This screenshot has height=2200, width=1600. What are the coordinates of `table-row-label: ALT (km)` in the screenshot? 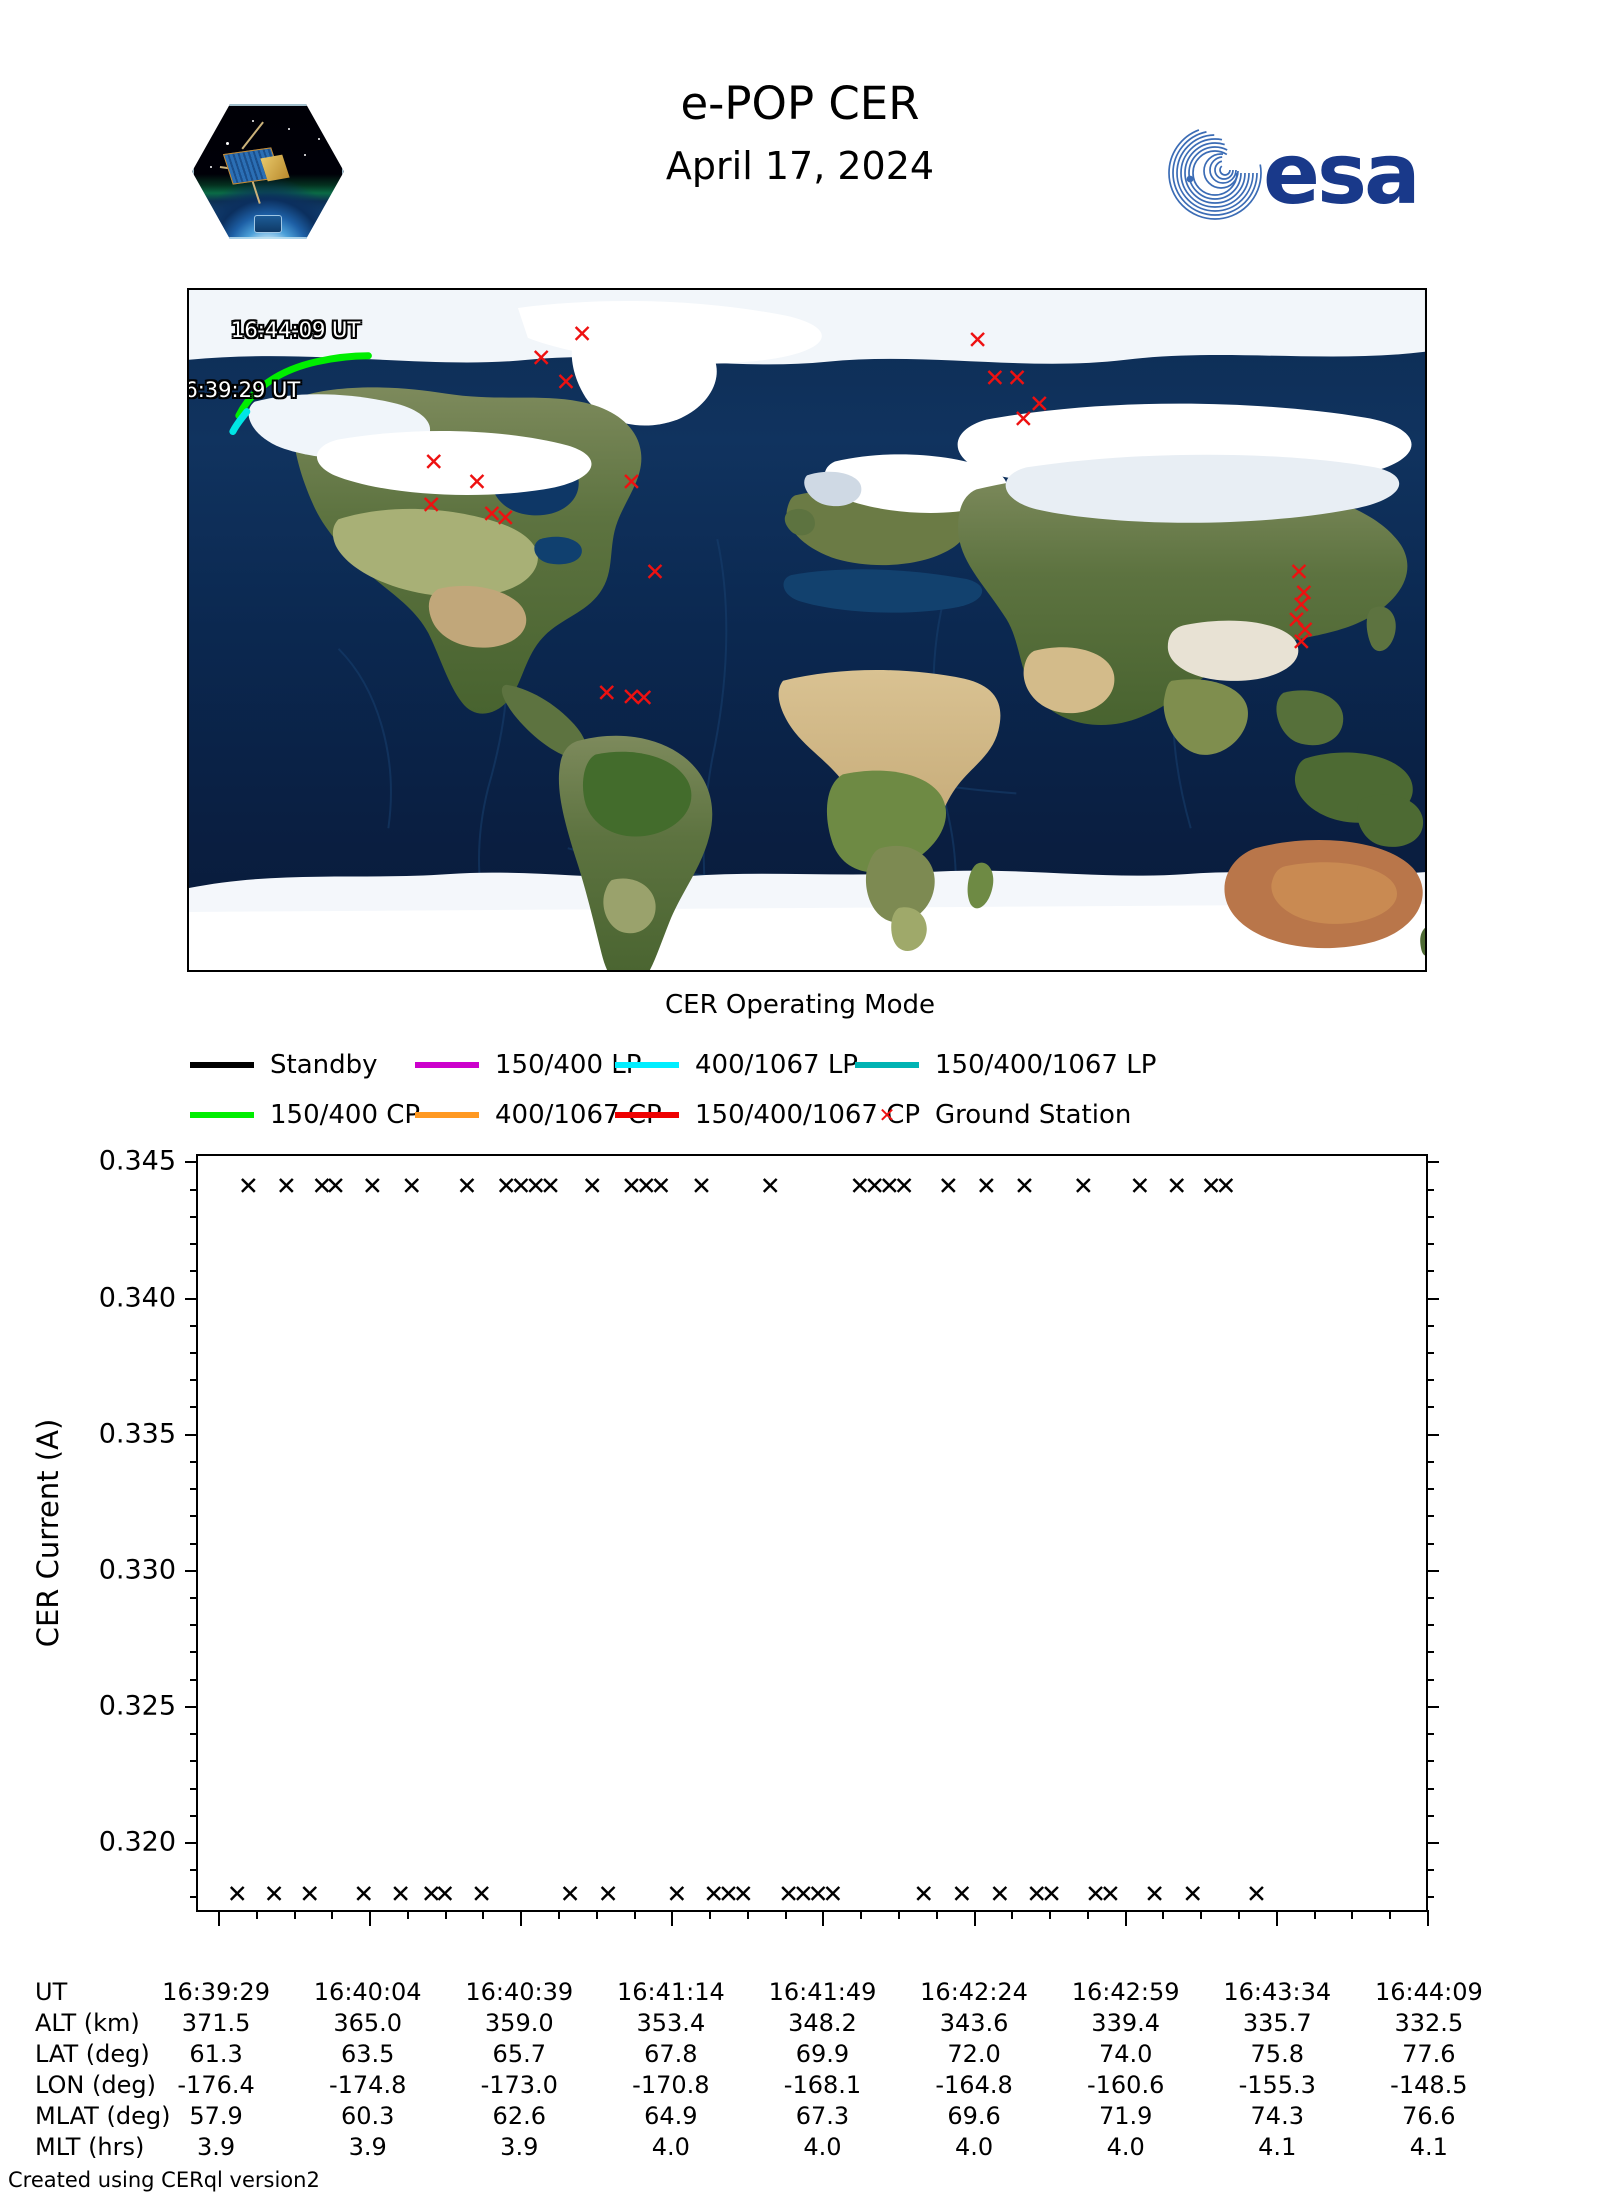 It's located at (87, 2023).